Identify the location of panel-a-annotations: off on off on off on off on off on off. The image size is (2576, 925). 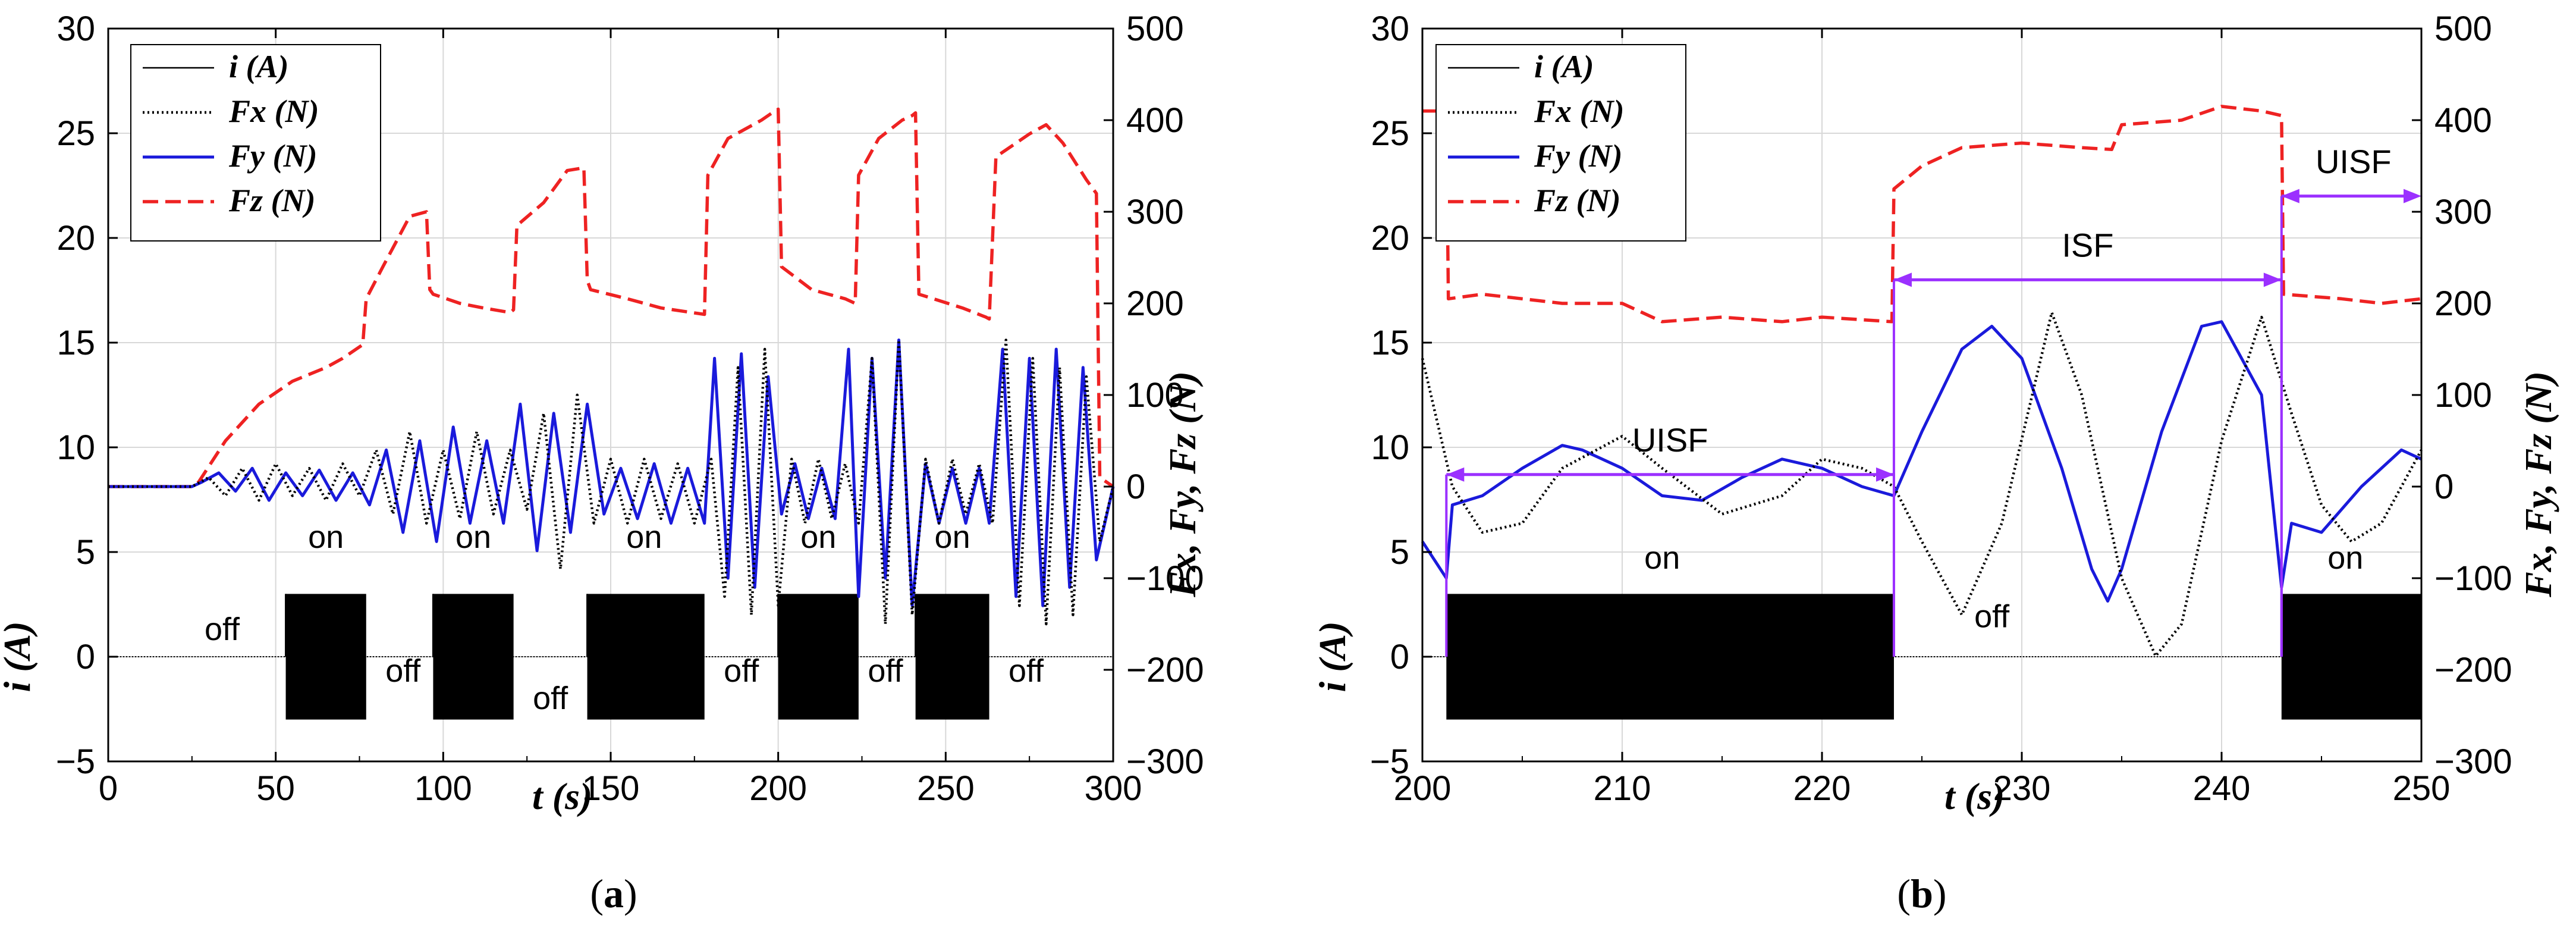
(624, 617).